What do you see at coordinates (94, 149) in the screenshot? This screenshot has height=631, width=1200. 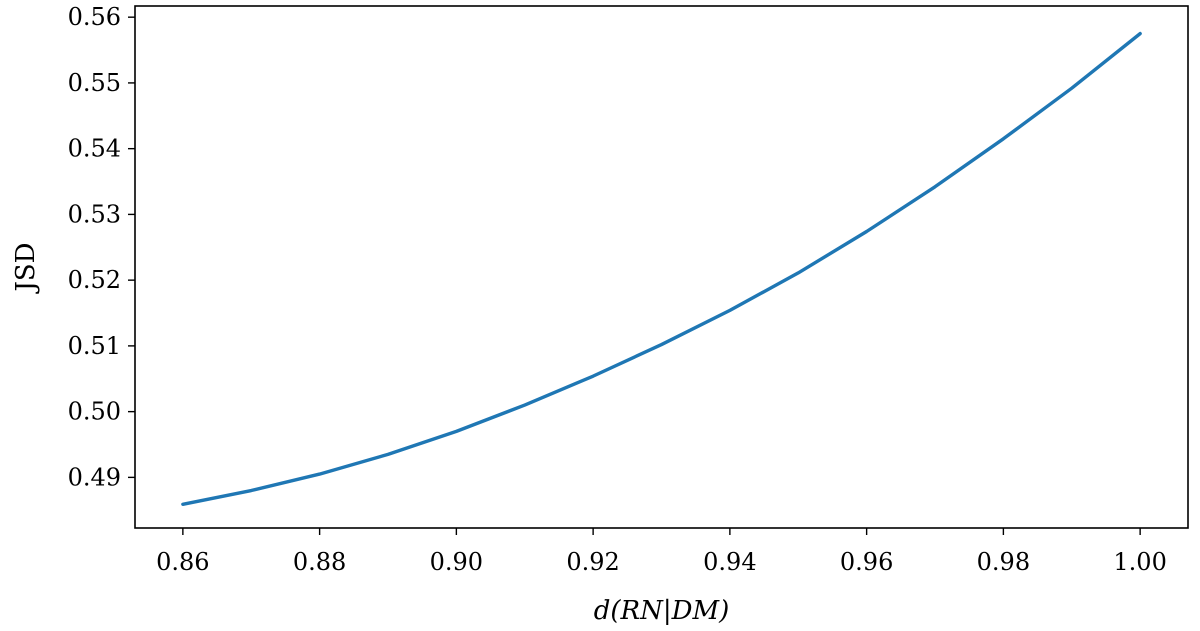 I see `y-tick-label: 0.54` at bounding box center [94, 149].